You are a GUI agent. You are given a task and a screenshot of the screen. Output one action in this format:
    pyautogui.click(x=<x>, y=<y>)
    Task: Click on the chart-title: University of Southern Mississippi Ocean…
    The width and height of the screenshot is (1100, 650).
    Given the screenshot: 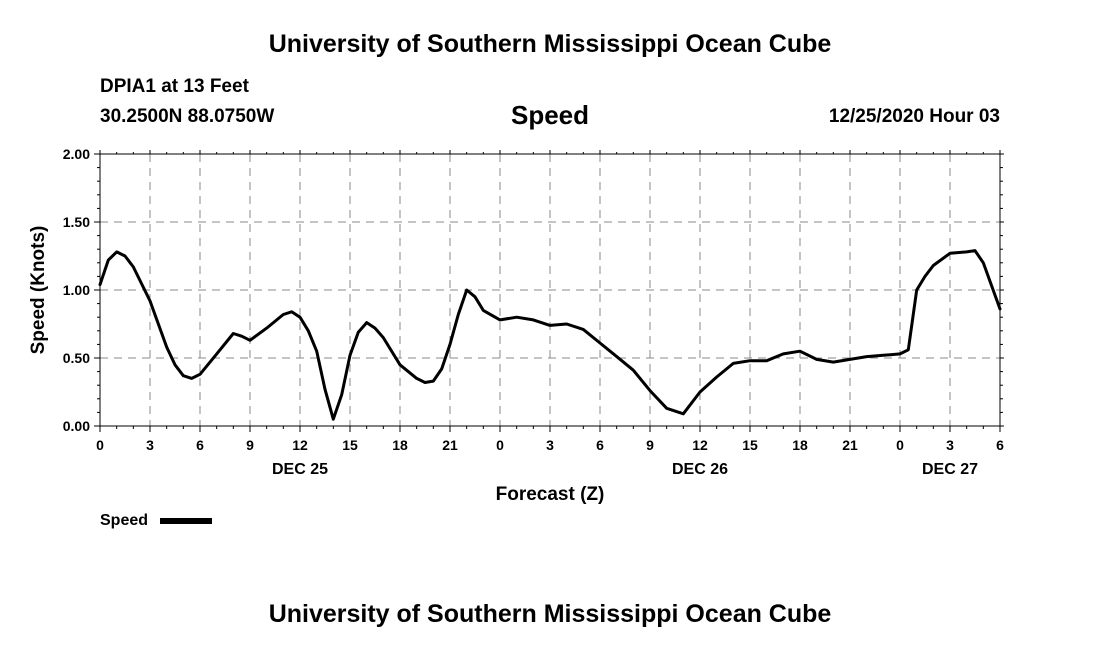 What is the action you would take?
    pyautogui.click(x=550, y=44)
    